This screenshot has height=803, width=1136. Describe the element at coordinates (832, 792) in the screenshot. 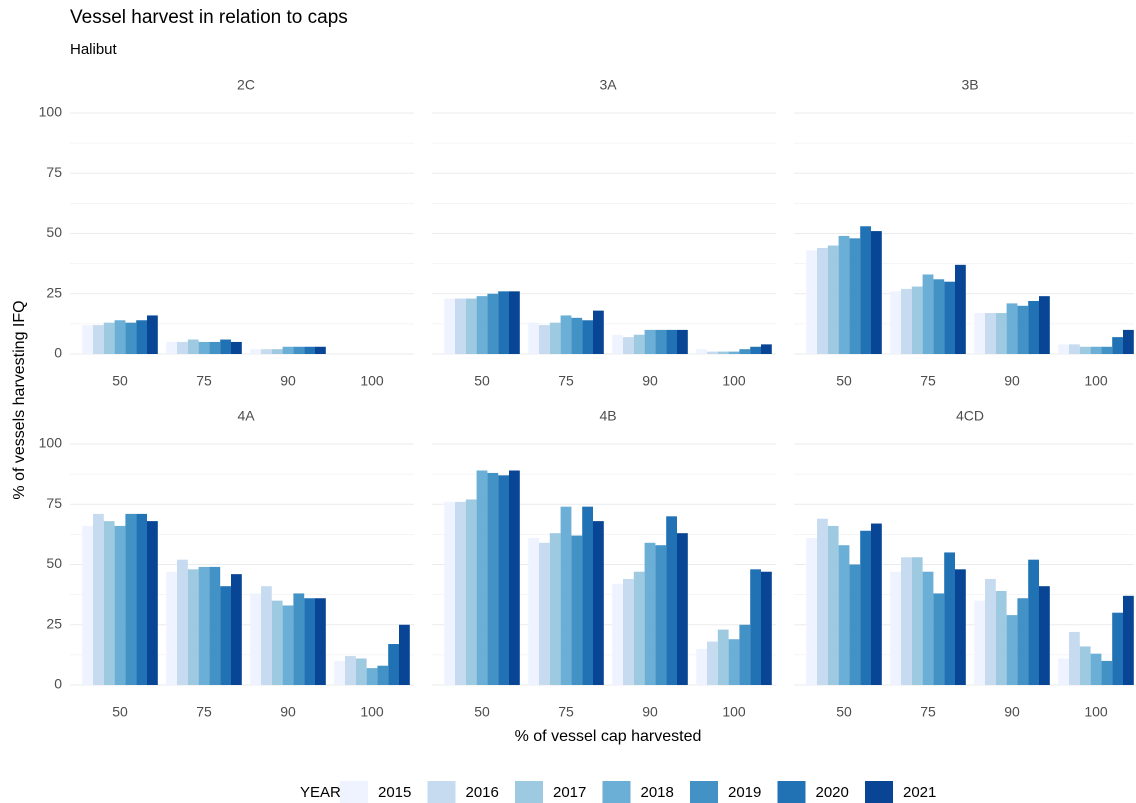

I see `legend-label: 2020` at that location.